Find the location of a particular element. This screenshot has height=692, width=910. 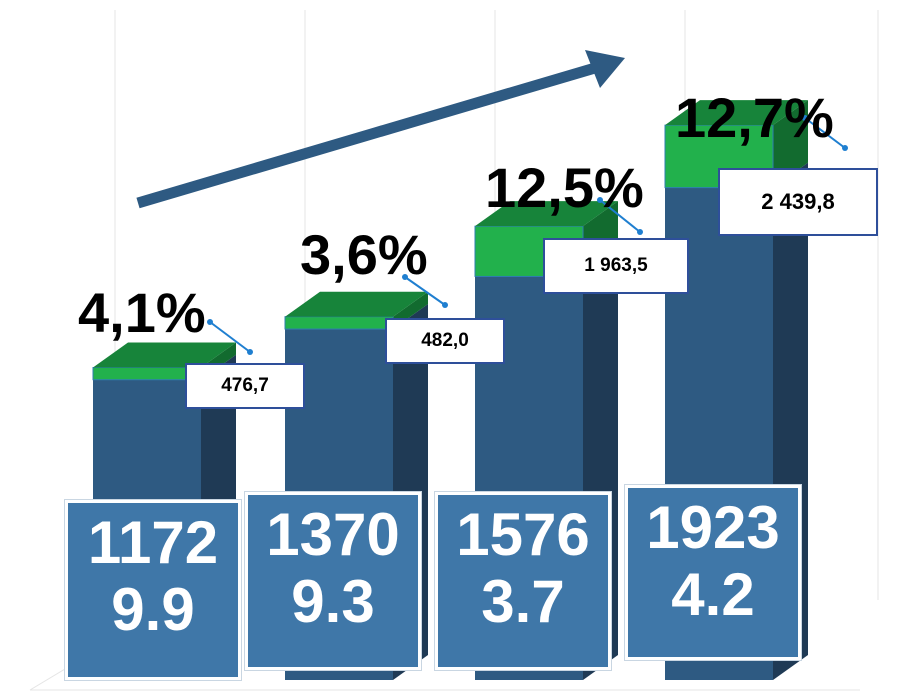

increment-label: 482,0 is located at coordinates (445, 341).